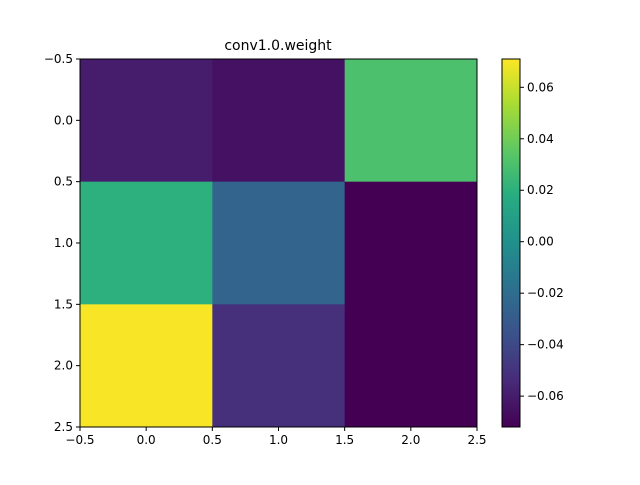  I want to click on heatmap-cell-r0-c0, so click(146, 121).